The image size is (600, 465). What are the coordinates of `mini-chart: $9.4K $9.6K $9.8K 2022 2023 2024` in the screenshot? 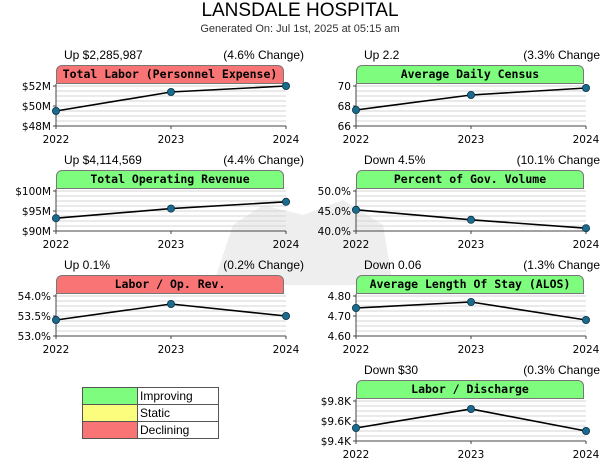 It's located at (460, 428).